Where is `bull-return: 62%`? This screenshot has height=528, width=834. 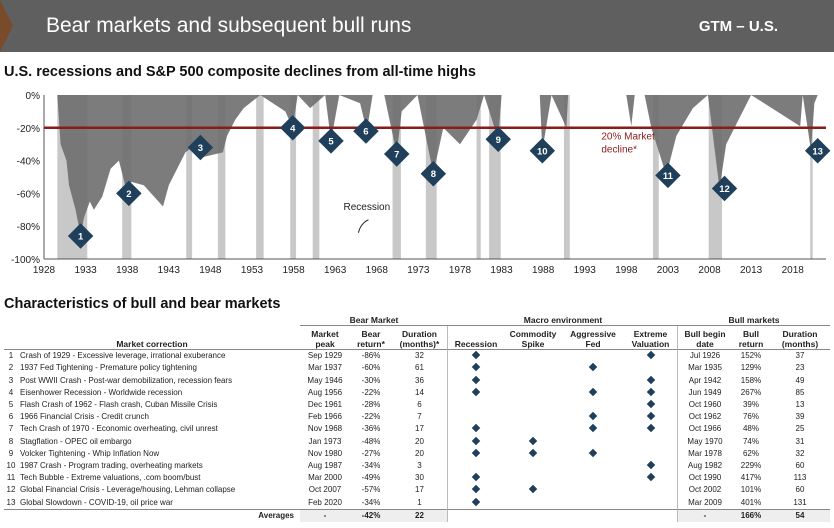
bull-return: 62% is located at coordinates (750, 453).